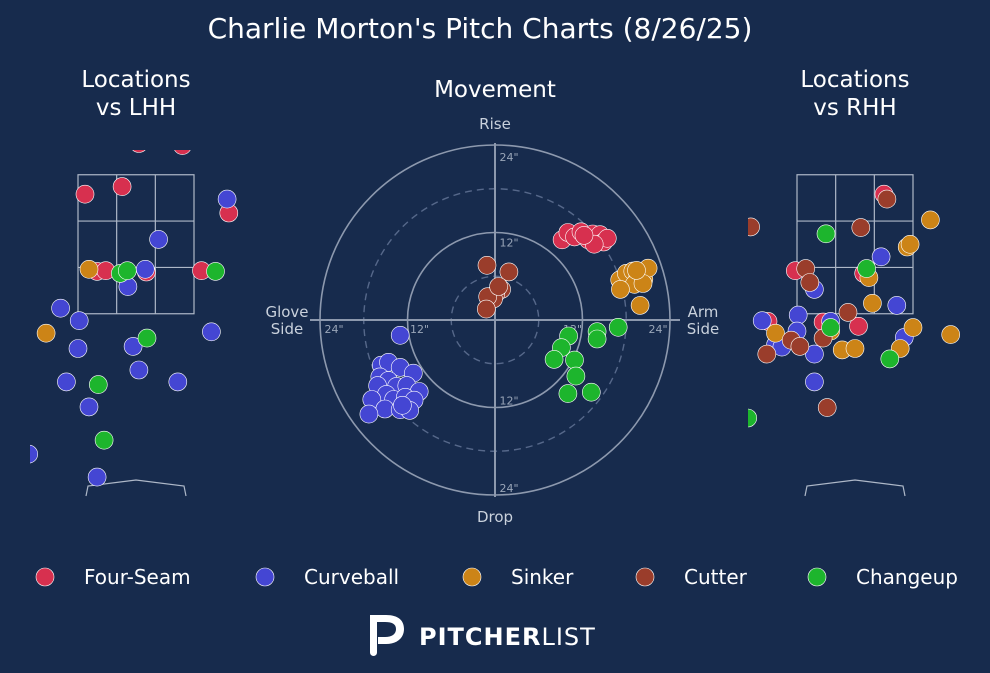 This screenshot has width=990, height=673. I want to click on legend-item-curveball: Curveball, so click(327, 577).